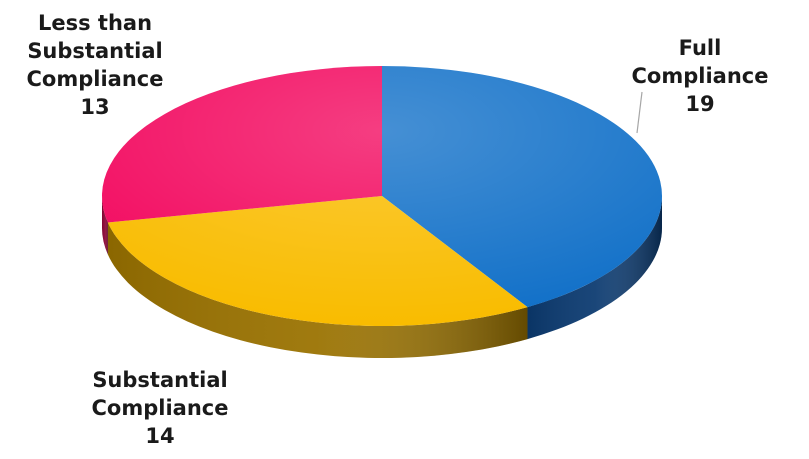 This screenshot has height=459, width=809. What do you see at coordinates (700, 48) in the screenshot?
I see `slice-label-0: Full` at bounding box center [700, 48].